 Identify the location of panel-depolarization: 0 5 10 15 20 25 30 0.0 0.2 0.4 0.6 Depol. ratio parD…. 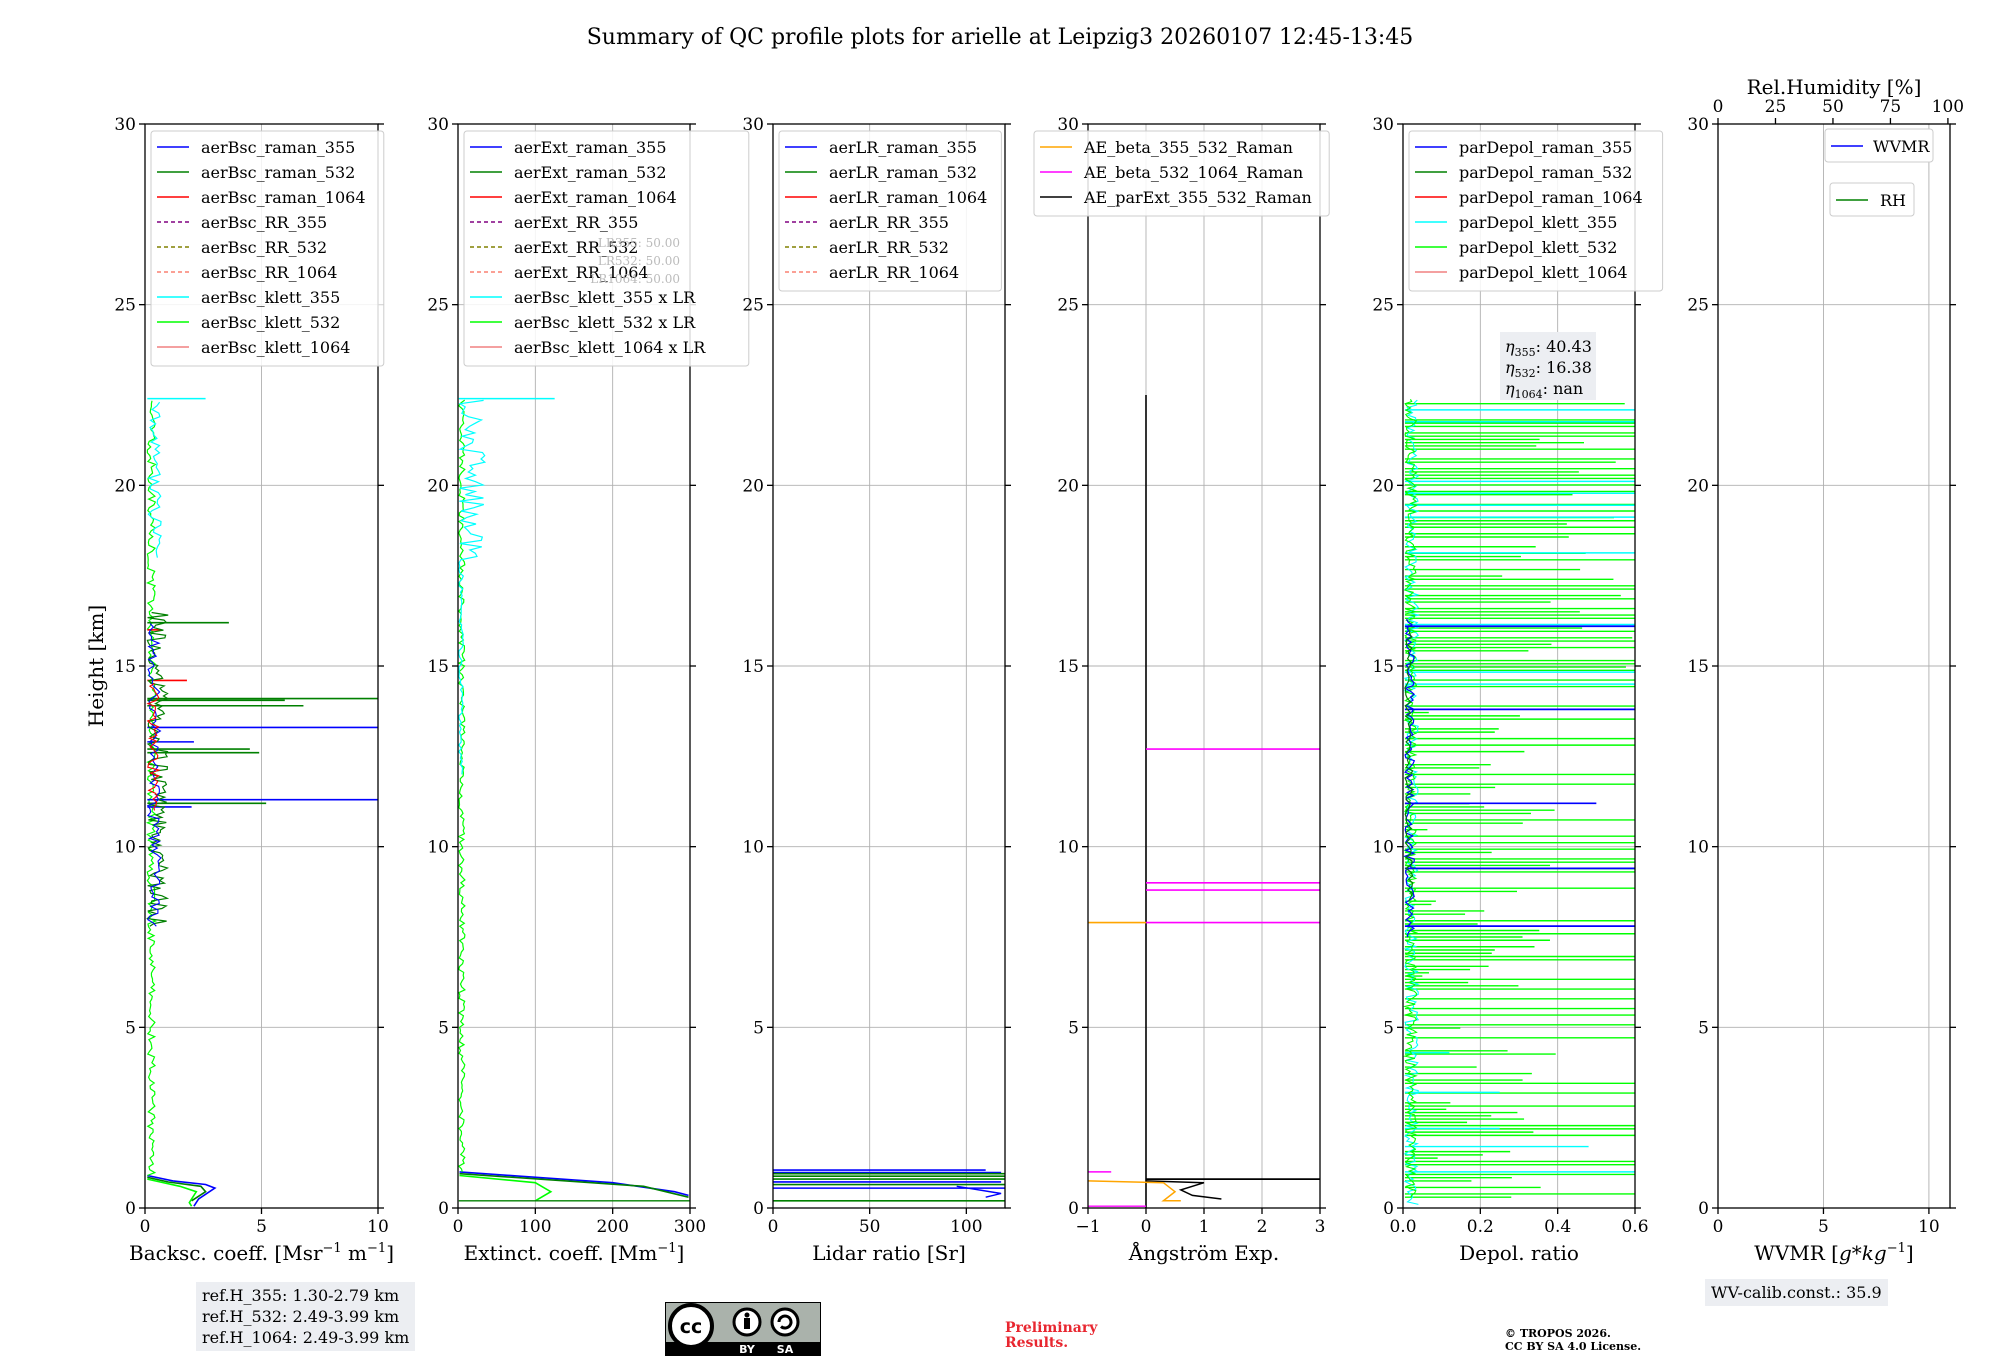
(1518, 690).